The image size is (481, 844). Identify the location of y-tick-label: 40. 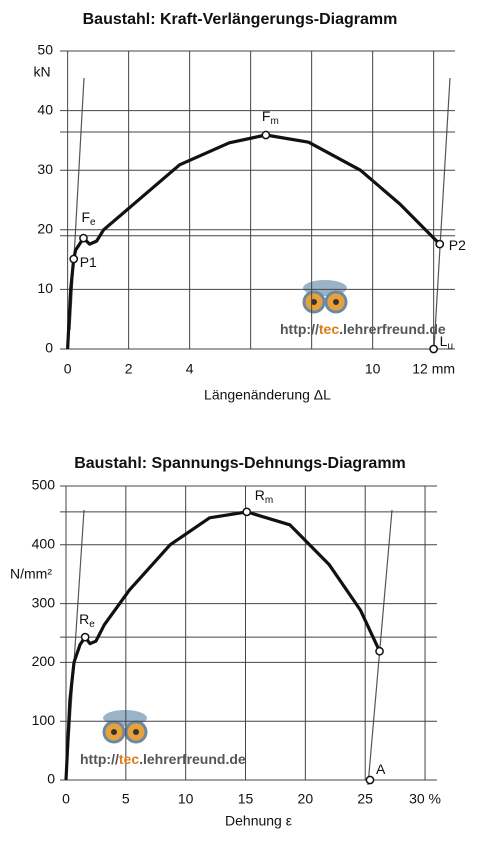
(45, 109).